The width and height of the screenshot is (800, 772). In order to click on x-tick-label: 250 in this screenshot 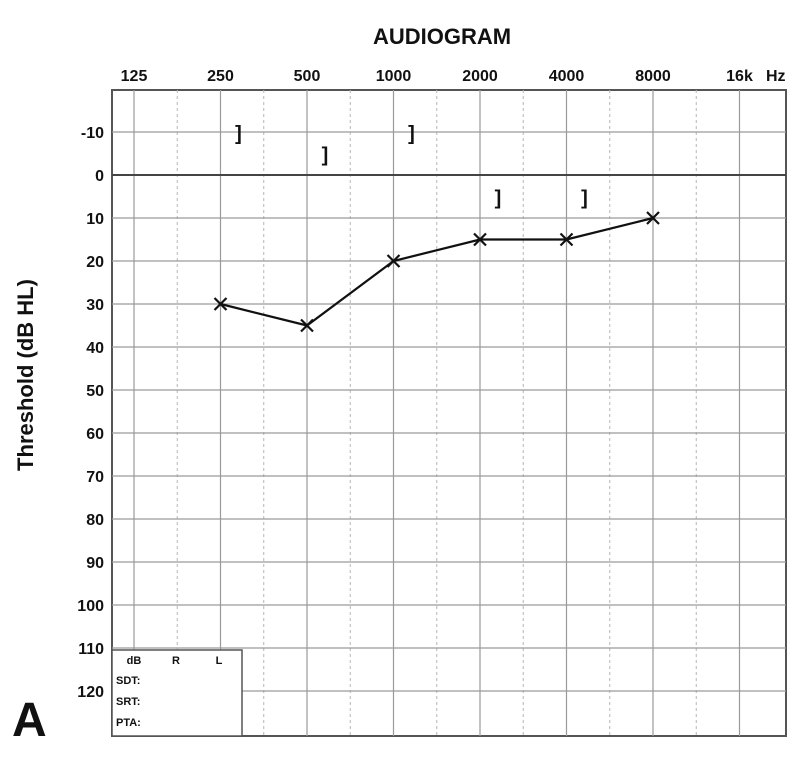, I will do `click(220, 76)`.